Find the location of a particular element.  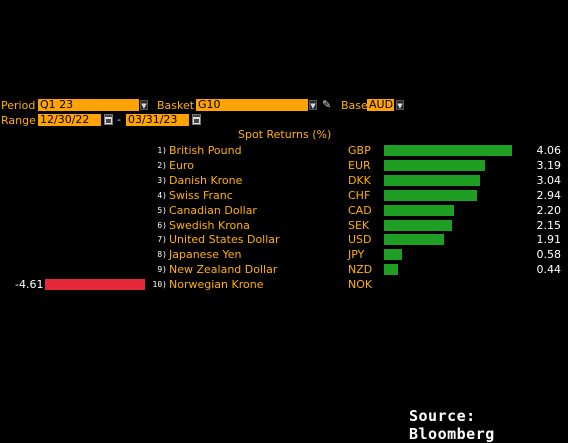

currency-name: Swedish Krona is located at coordinates (209, 225).